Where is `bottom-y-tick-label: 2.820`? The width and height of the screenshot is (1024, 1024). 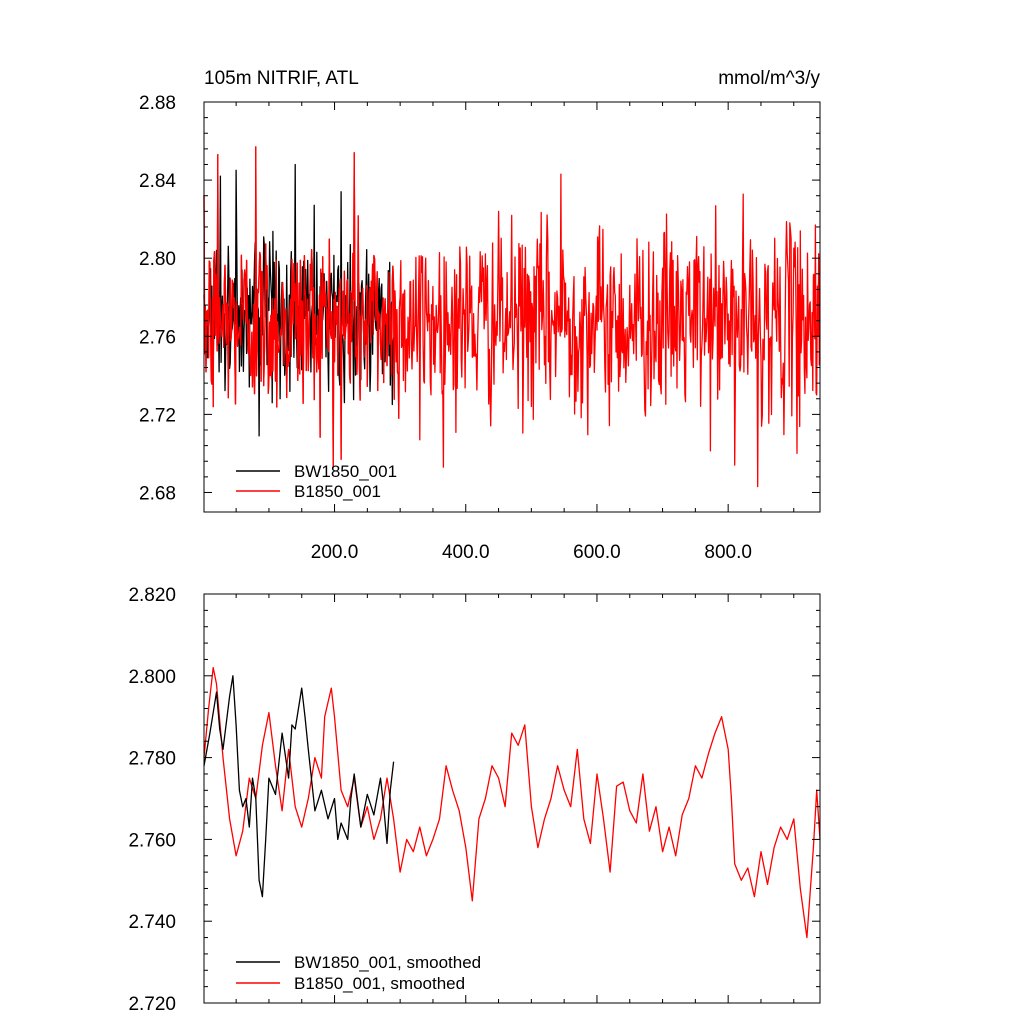
bottom-y-tick-label: 2.820 is located at coordinates (152, 595).